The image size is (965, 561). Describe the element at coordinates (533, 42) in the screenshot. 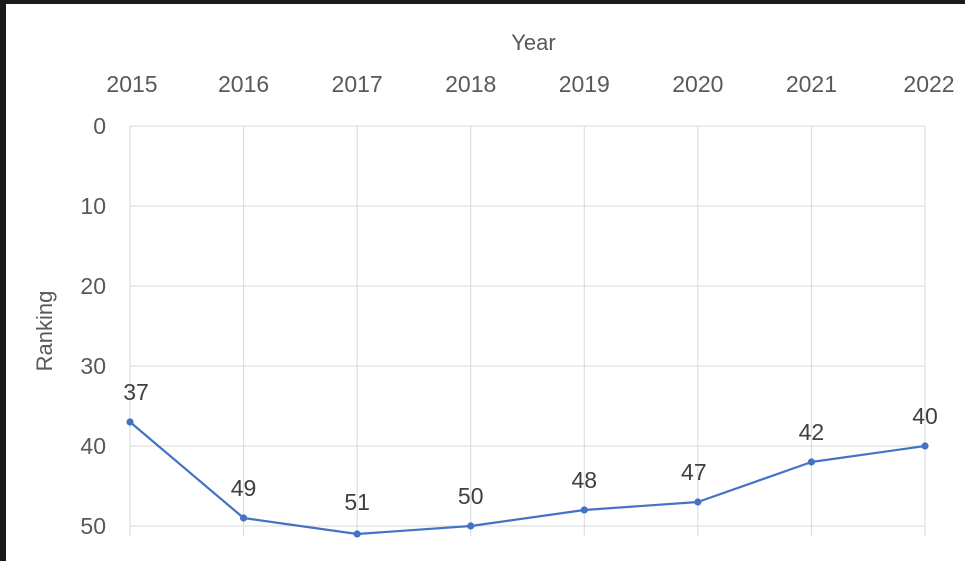

I see `x-axis-title: Year` at that location.